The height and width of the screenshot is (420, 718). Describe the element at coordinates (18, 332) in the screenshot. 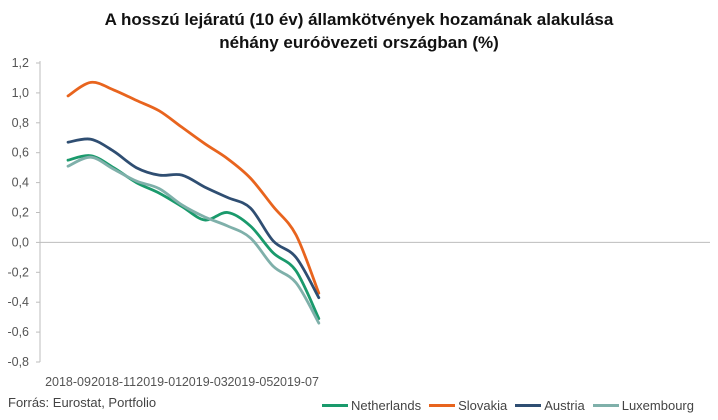

I see `y-tick-label: -0,6` at that location.